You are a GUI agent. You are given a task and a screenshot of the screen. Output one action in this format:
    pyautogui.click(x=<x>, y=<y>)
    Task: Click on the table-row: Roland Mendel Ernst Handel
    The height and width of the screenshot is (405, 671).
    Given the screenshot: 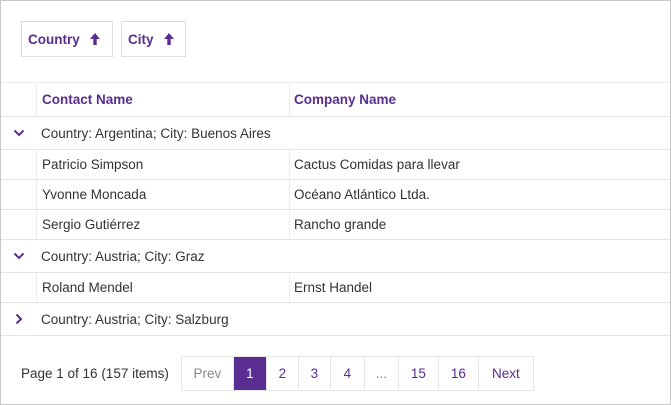 What is the action you would take?
    pyautogui.click(x=335, y=288)
    